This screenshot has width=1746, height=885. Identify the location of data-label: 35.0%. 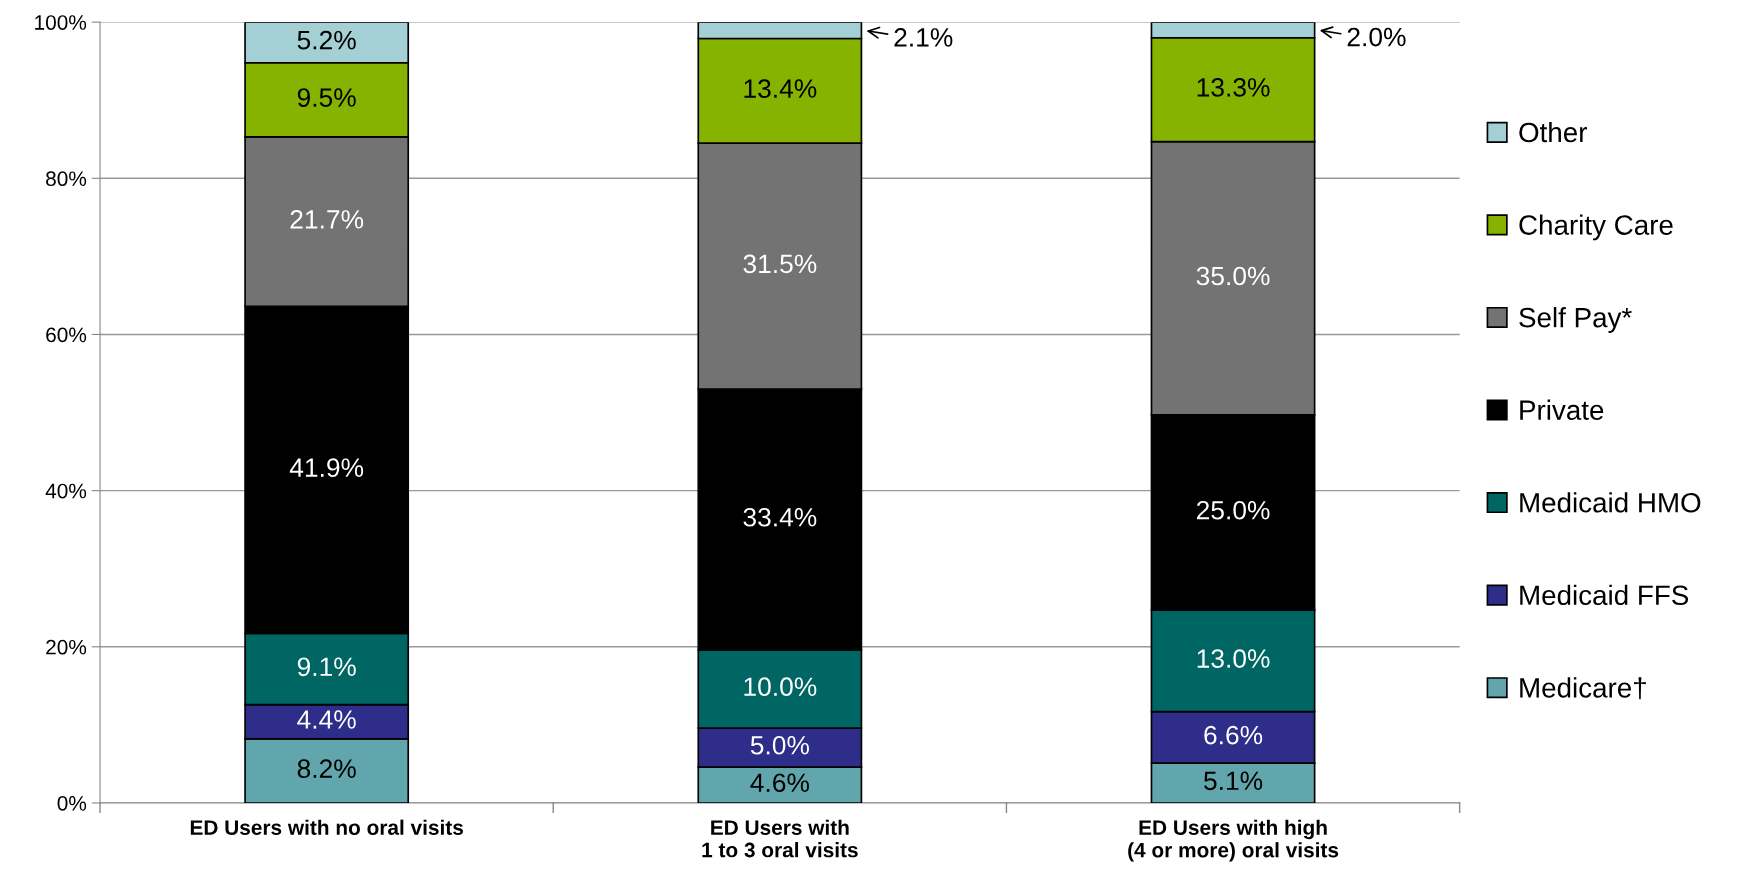
(1233, 276).